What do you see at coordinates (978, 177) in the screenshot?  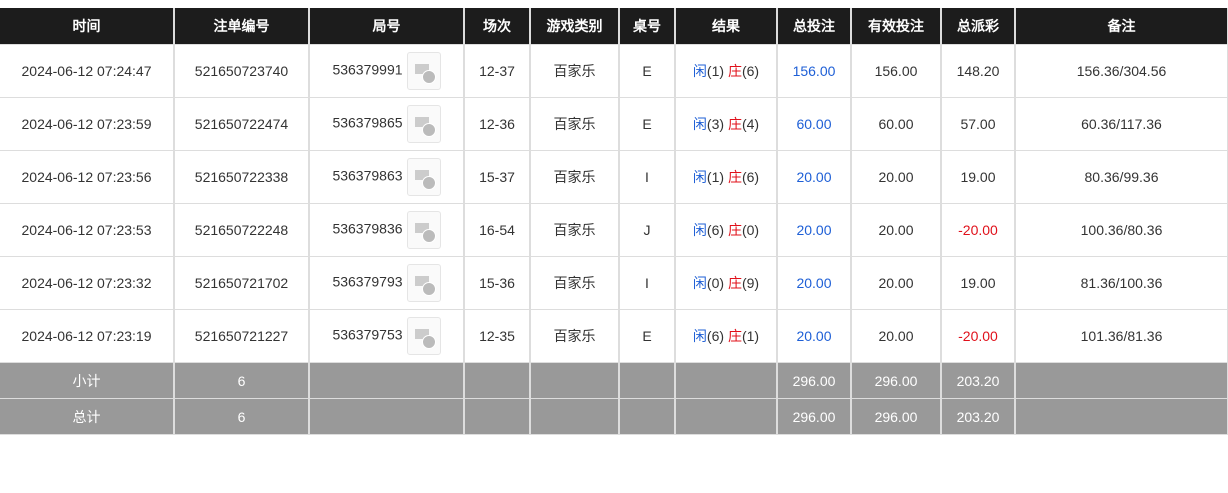 I see `payout-cell: 19.00` at bounding box center [978, 177].